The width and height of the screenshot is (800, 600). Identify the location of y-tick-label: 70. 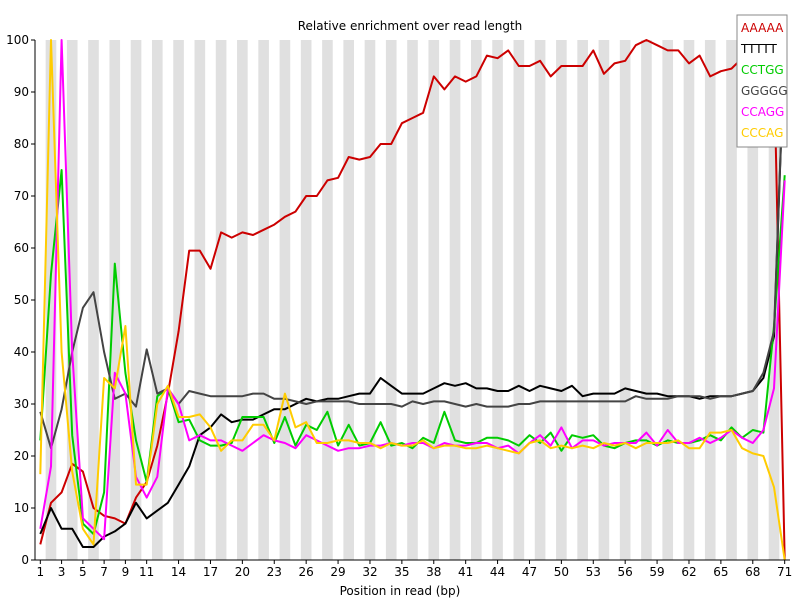
(21, 196).